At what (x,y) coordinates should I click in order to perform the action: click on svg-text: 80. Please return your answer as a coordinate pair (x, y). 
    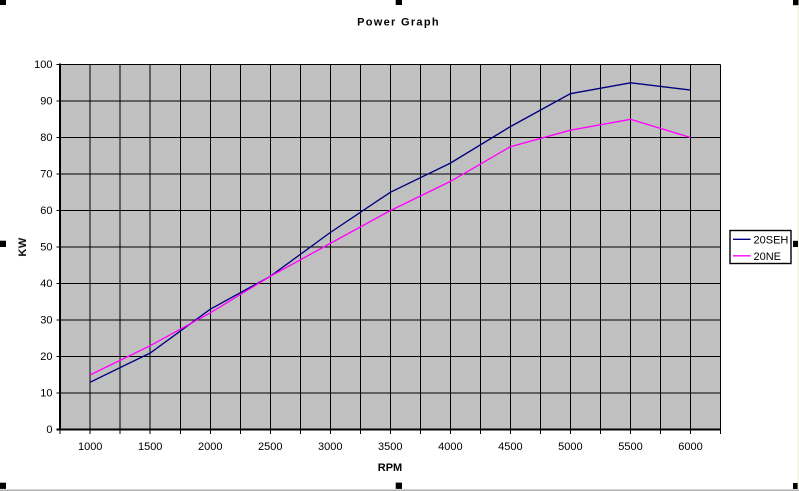
    Looking at the image, I should click on (46, 138).